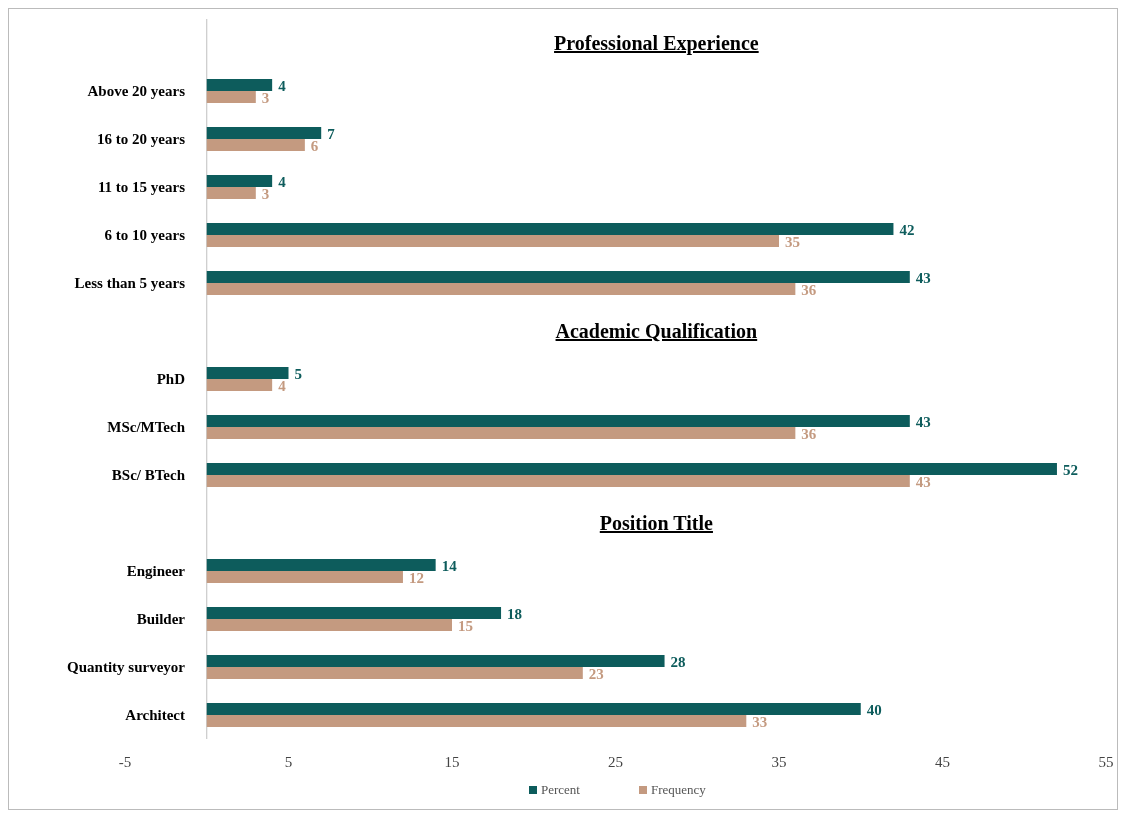 This screenshot has height=815, width=1124. What do you see at coordinates (1106, 762) in the screenshot?
I see `x-tick-label: 55` at bounding box center [1106, 762].